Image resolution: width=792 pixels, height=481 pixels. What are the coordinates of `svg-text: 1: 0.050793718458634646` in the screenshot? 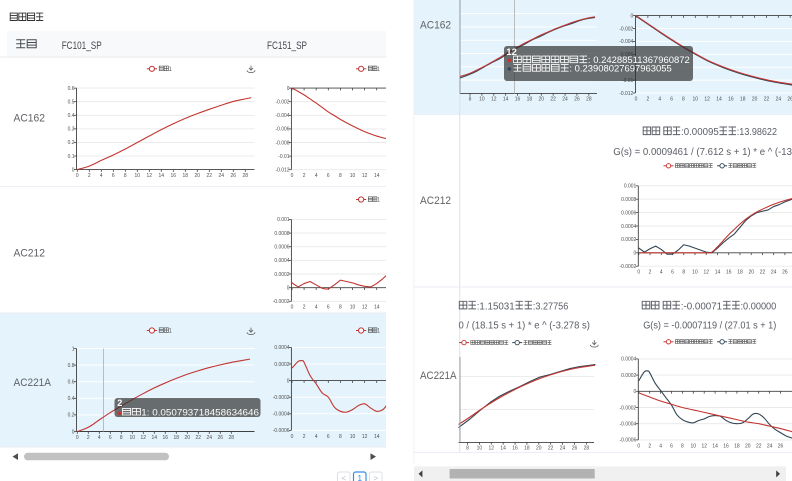 It's located at (200, 412).